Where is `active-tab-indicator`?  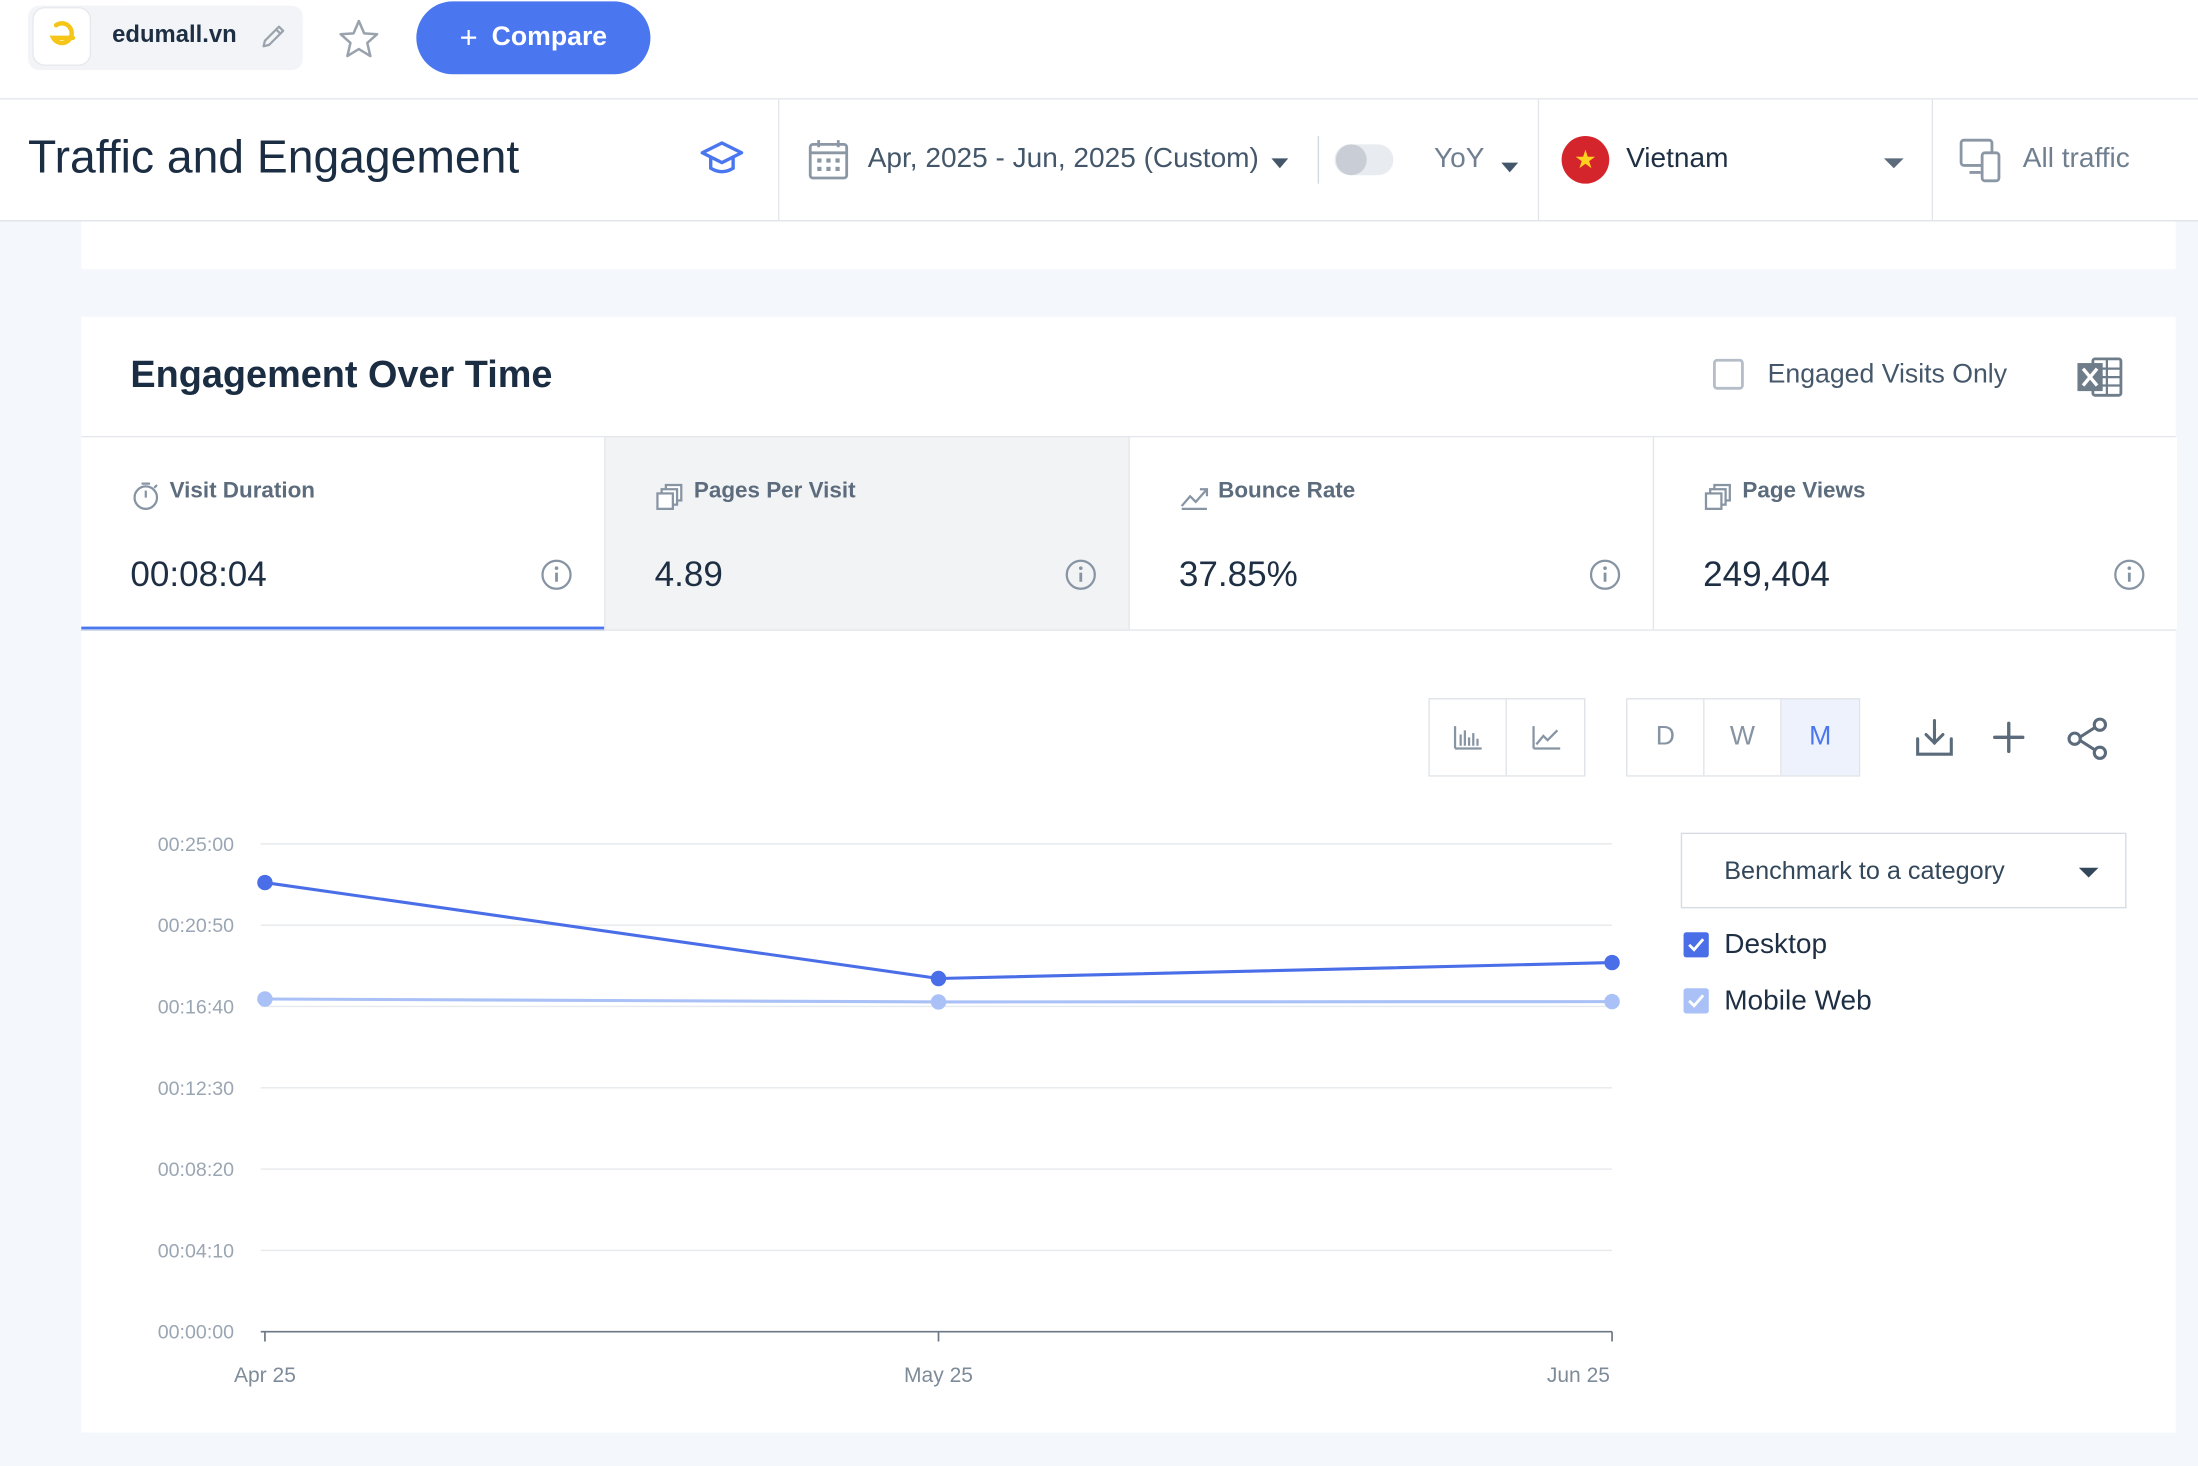
active-tab-indicator is located at coordinates (343, 628).